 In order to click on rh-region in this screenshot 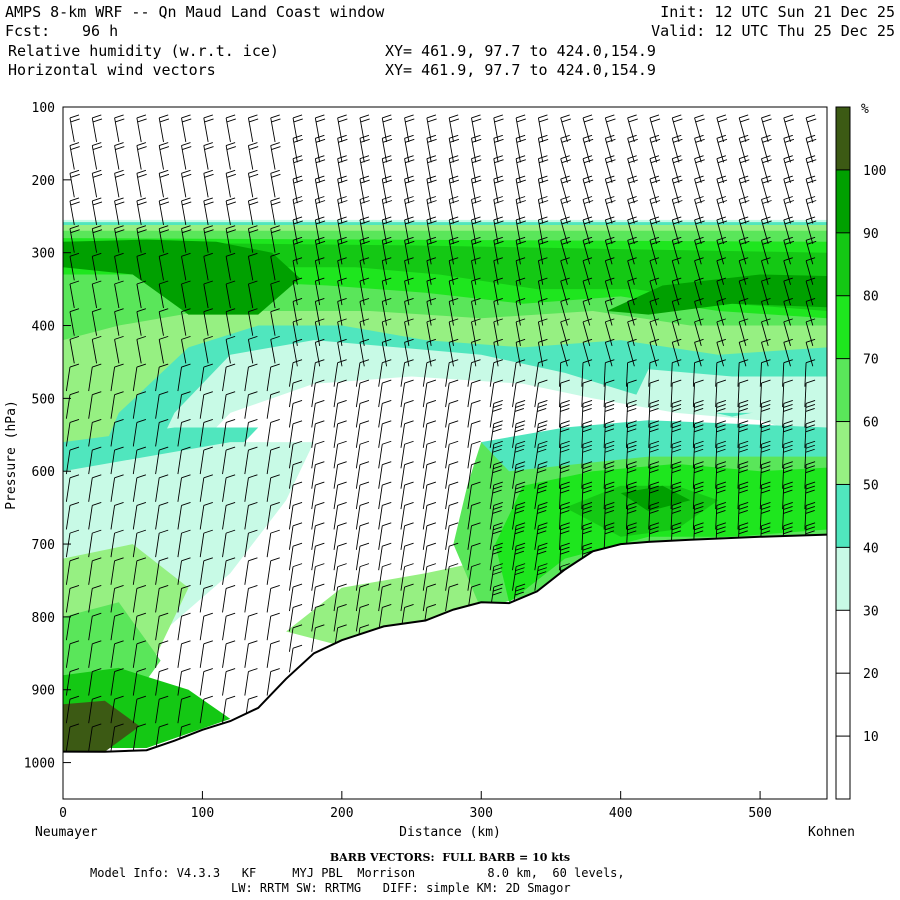, I will do `click(655, 498)`.